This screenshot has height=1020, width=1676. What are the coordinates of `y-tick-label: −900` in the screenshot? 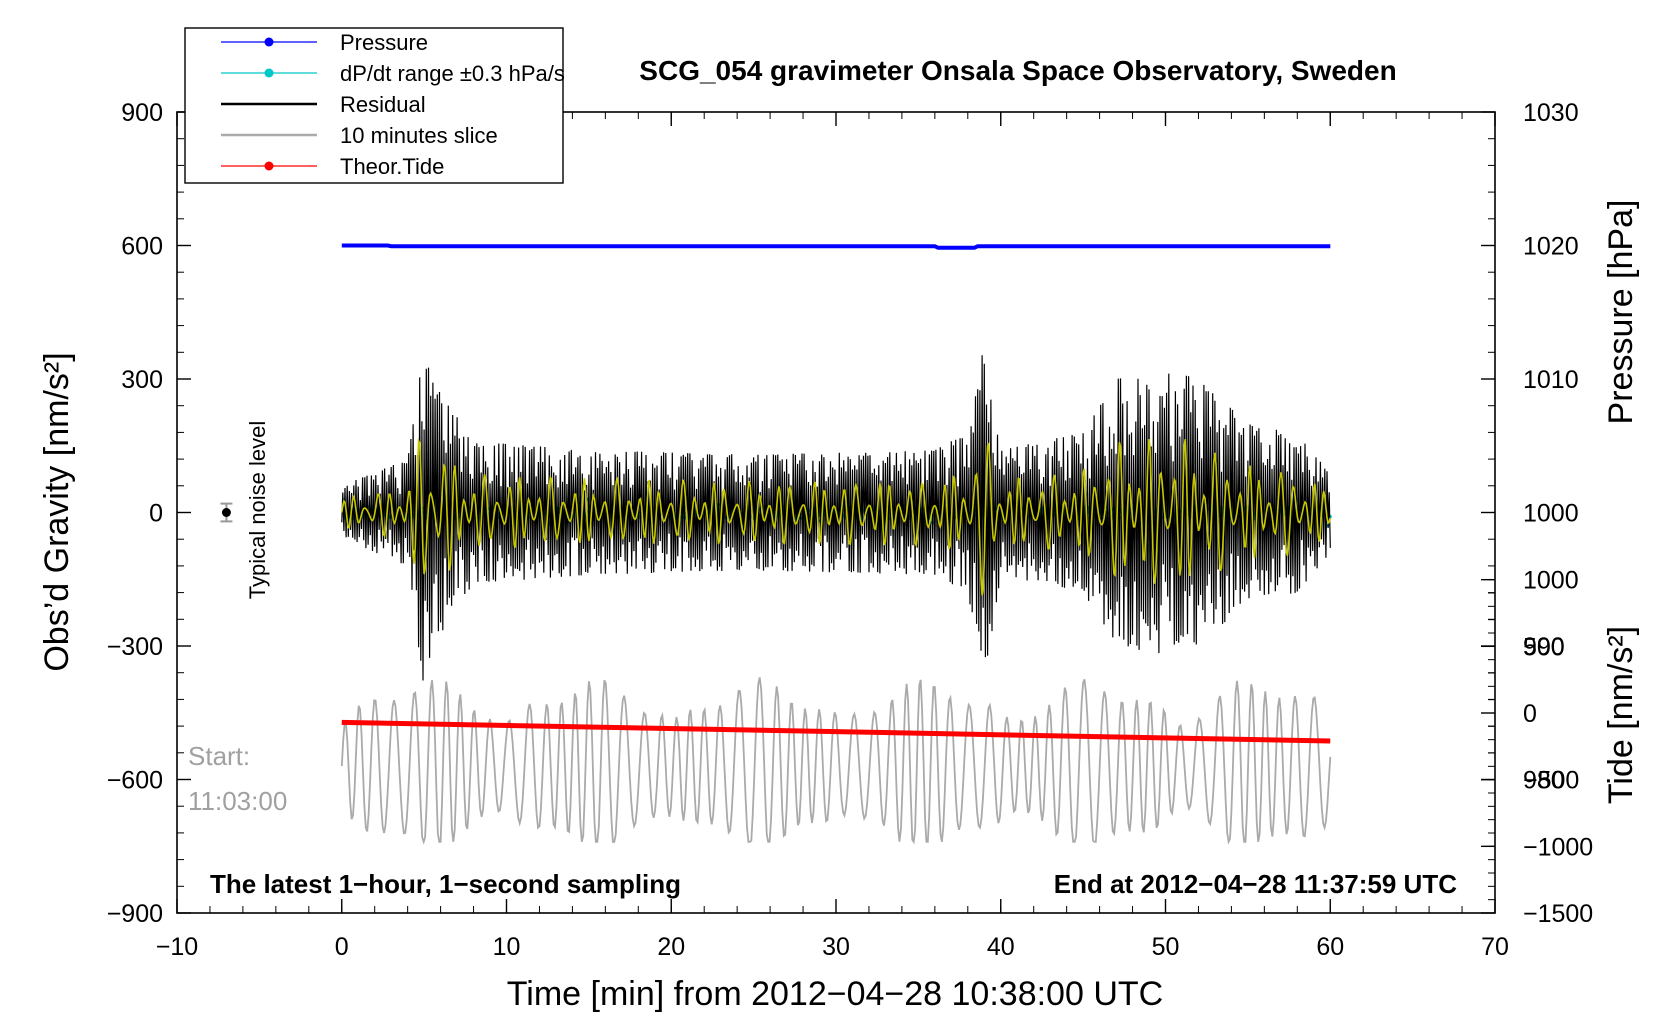 It's located at (135, 914).